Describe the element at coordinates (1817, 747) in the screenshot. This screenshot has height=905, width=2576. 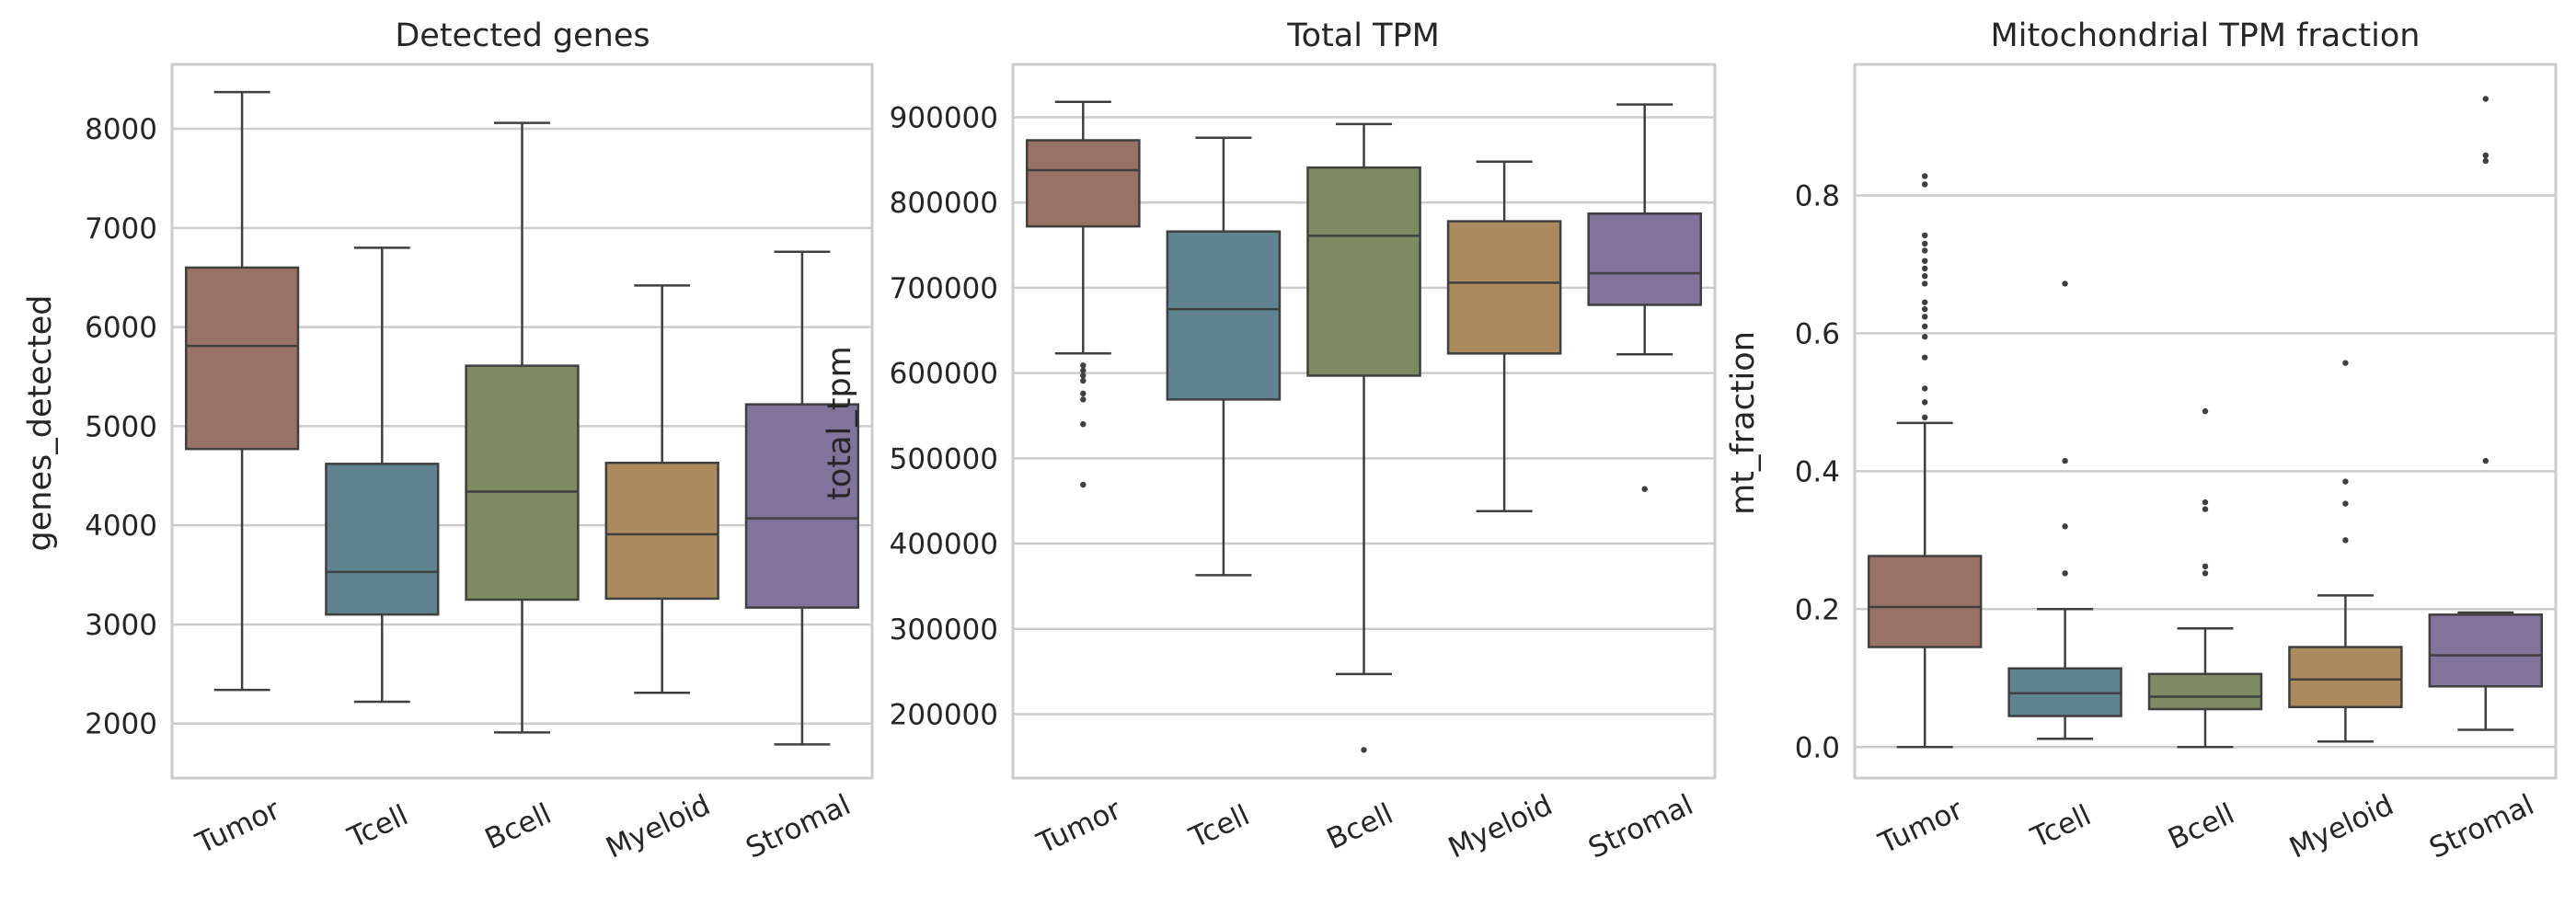
I see `y-tick-label: 0.0` at that location.